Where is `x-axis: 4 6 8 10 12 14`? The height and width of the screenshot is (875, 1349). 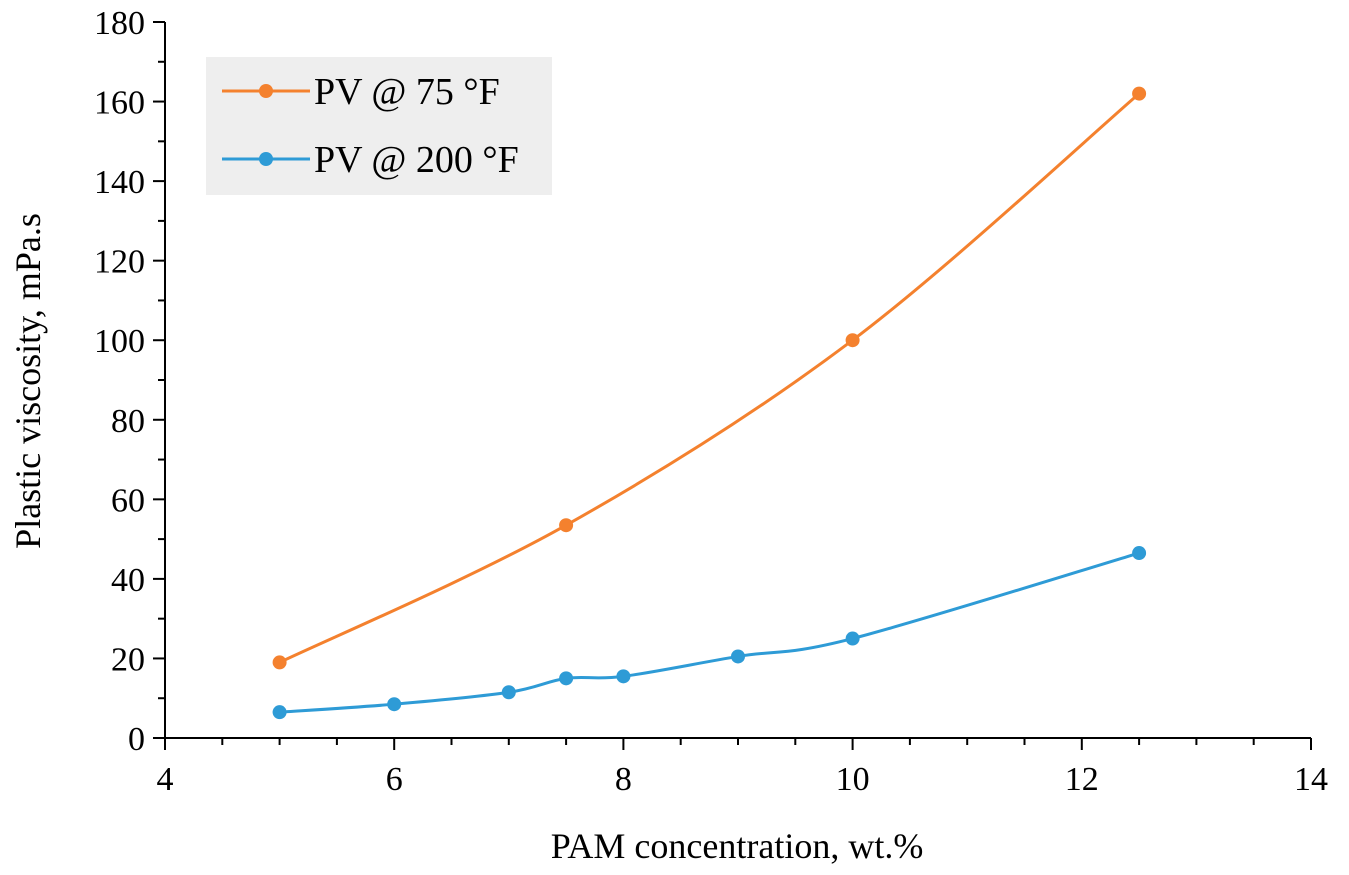
x-axis: 4 6 8 10 12 14 is located at coordinates (742, 768).